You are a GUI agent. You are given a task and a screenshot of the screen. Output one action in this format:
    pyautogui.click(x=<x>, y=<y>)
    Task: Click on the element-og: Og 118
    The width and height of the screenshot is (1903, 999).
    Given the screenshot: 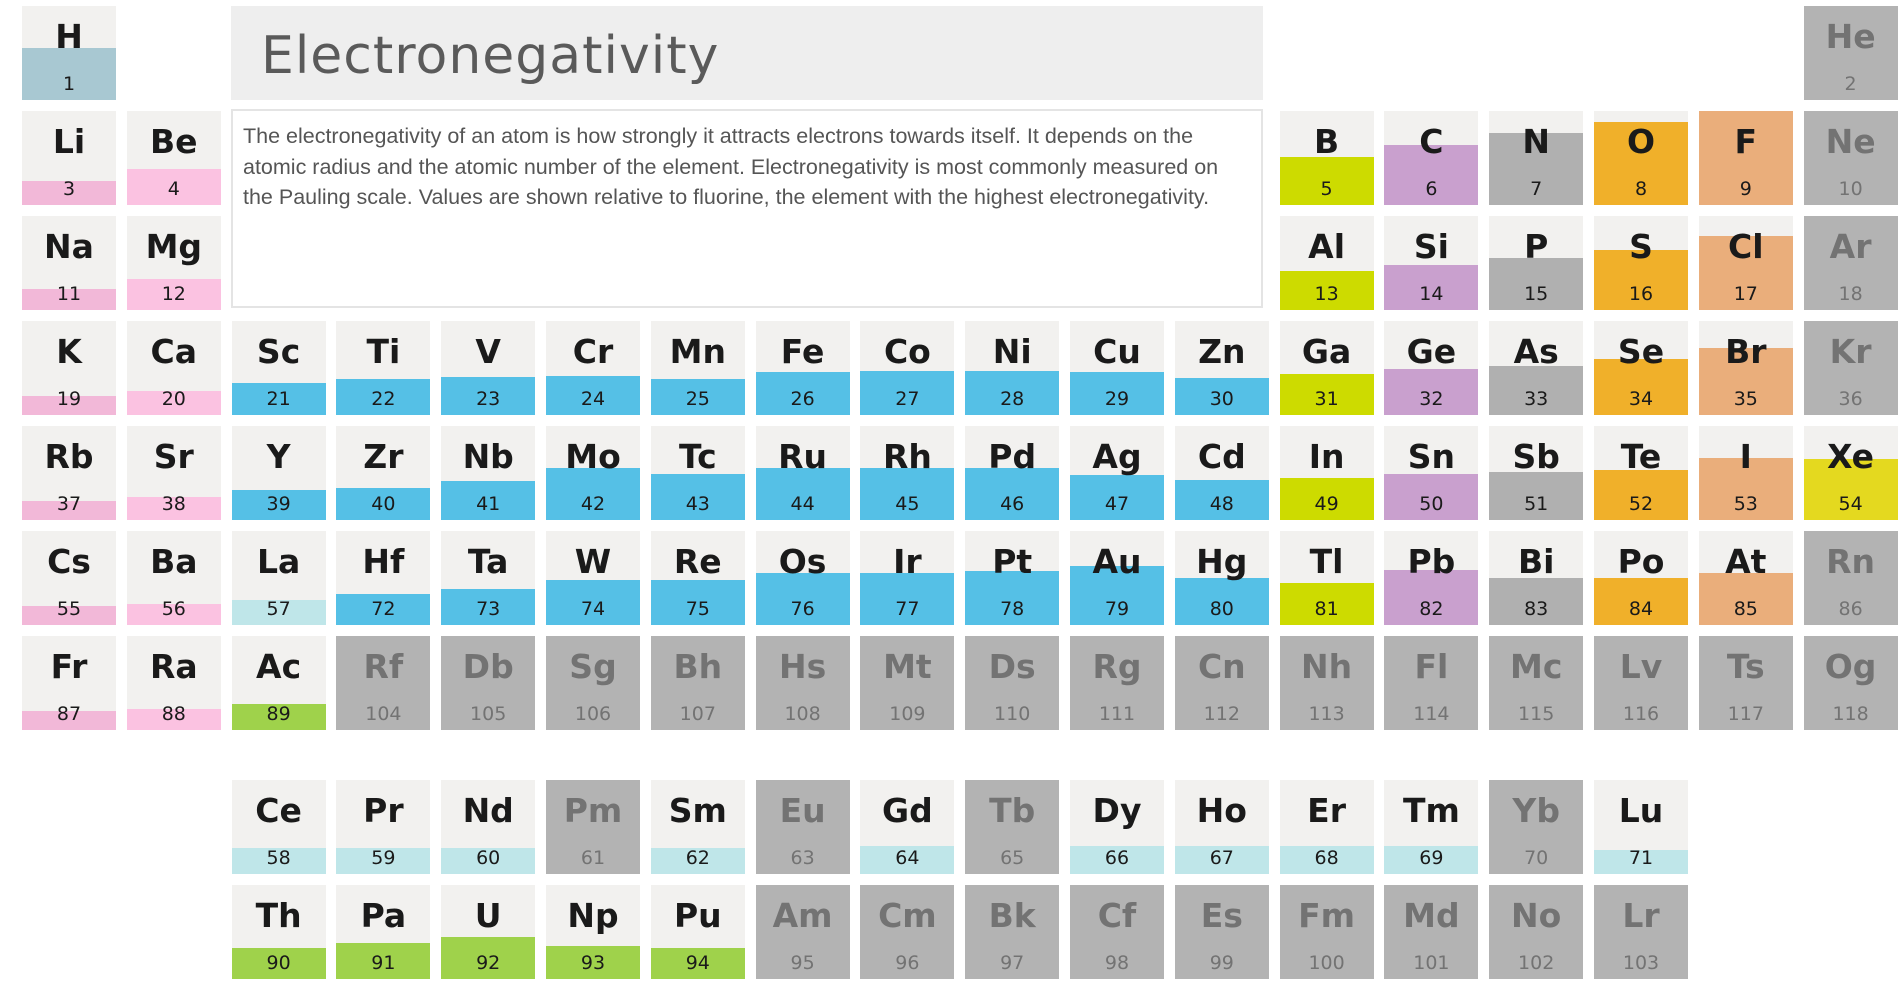 What is the action you would take?
    pyautogui.click(x=1850, y=683)
    